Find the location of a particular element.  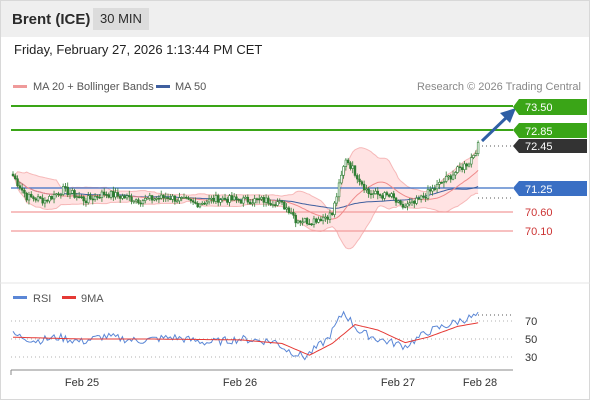

timeframe-button: 30 MIN is located at coordinates (121, 19).